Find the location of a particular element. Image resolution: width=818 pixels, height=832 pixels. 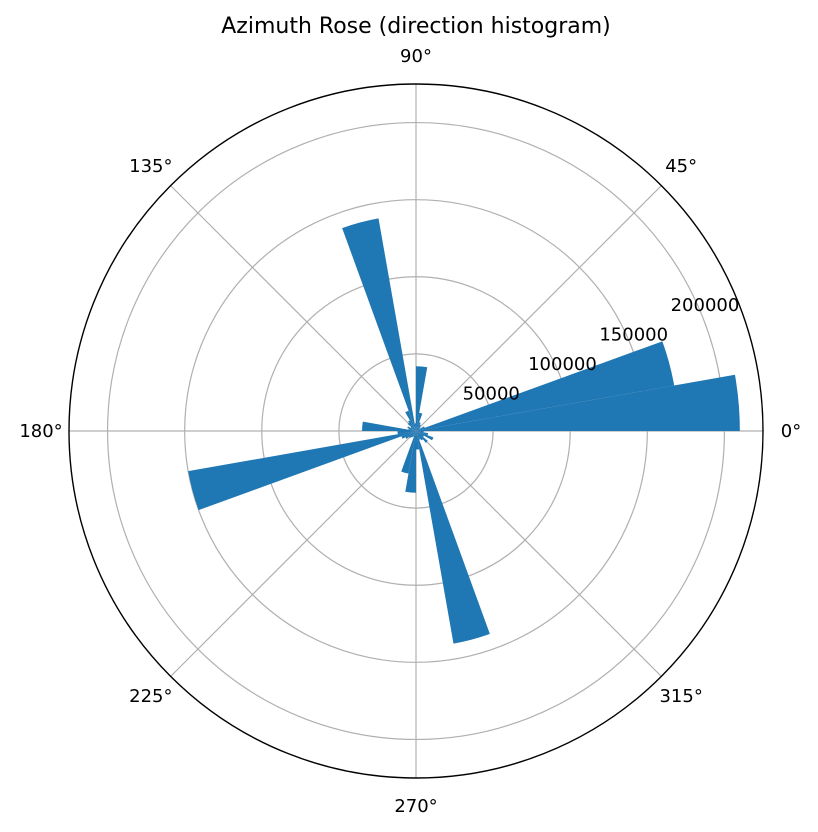

angle-tick-label: 315° is located at coordinates (680, 696).